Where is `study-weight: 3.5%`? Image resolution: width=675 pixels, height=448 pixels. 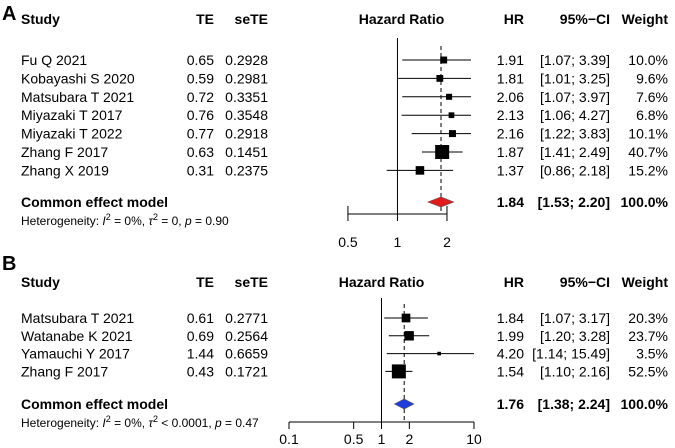
study-weight: 3.5% is located at coordinates (652, 354).